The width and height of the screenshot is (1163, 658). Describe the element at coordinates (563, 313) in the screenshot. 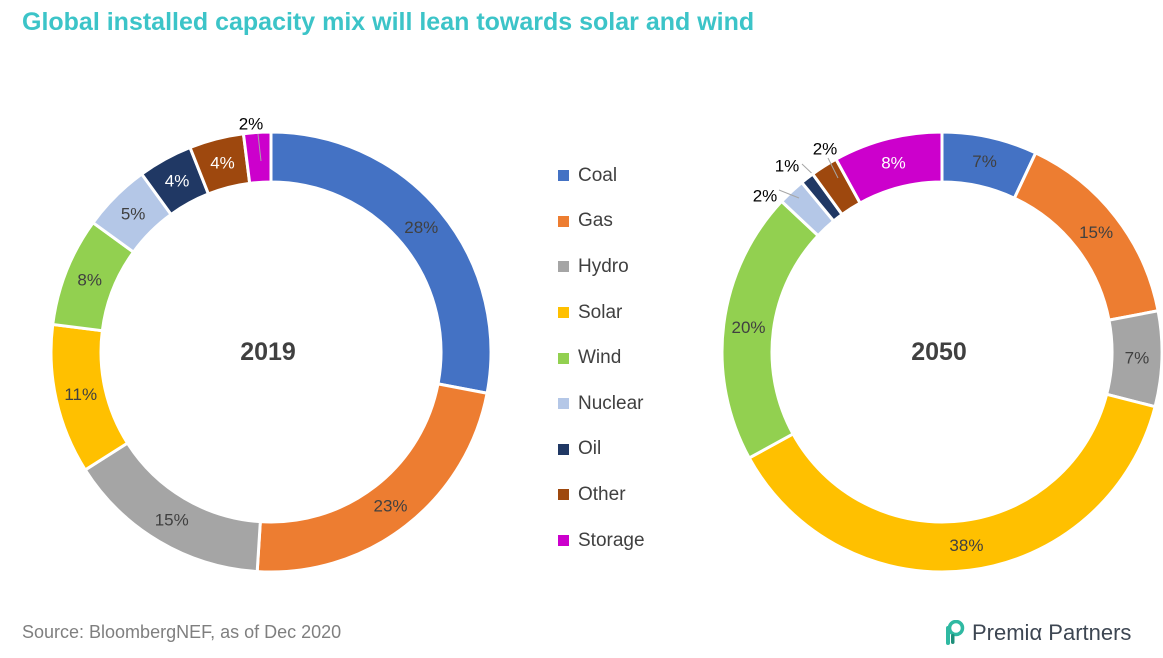

I see `legend-swatch-solar` at that location.